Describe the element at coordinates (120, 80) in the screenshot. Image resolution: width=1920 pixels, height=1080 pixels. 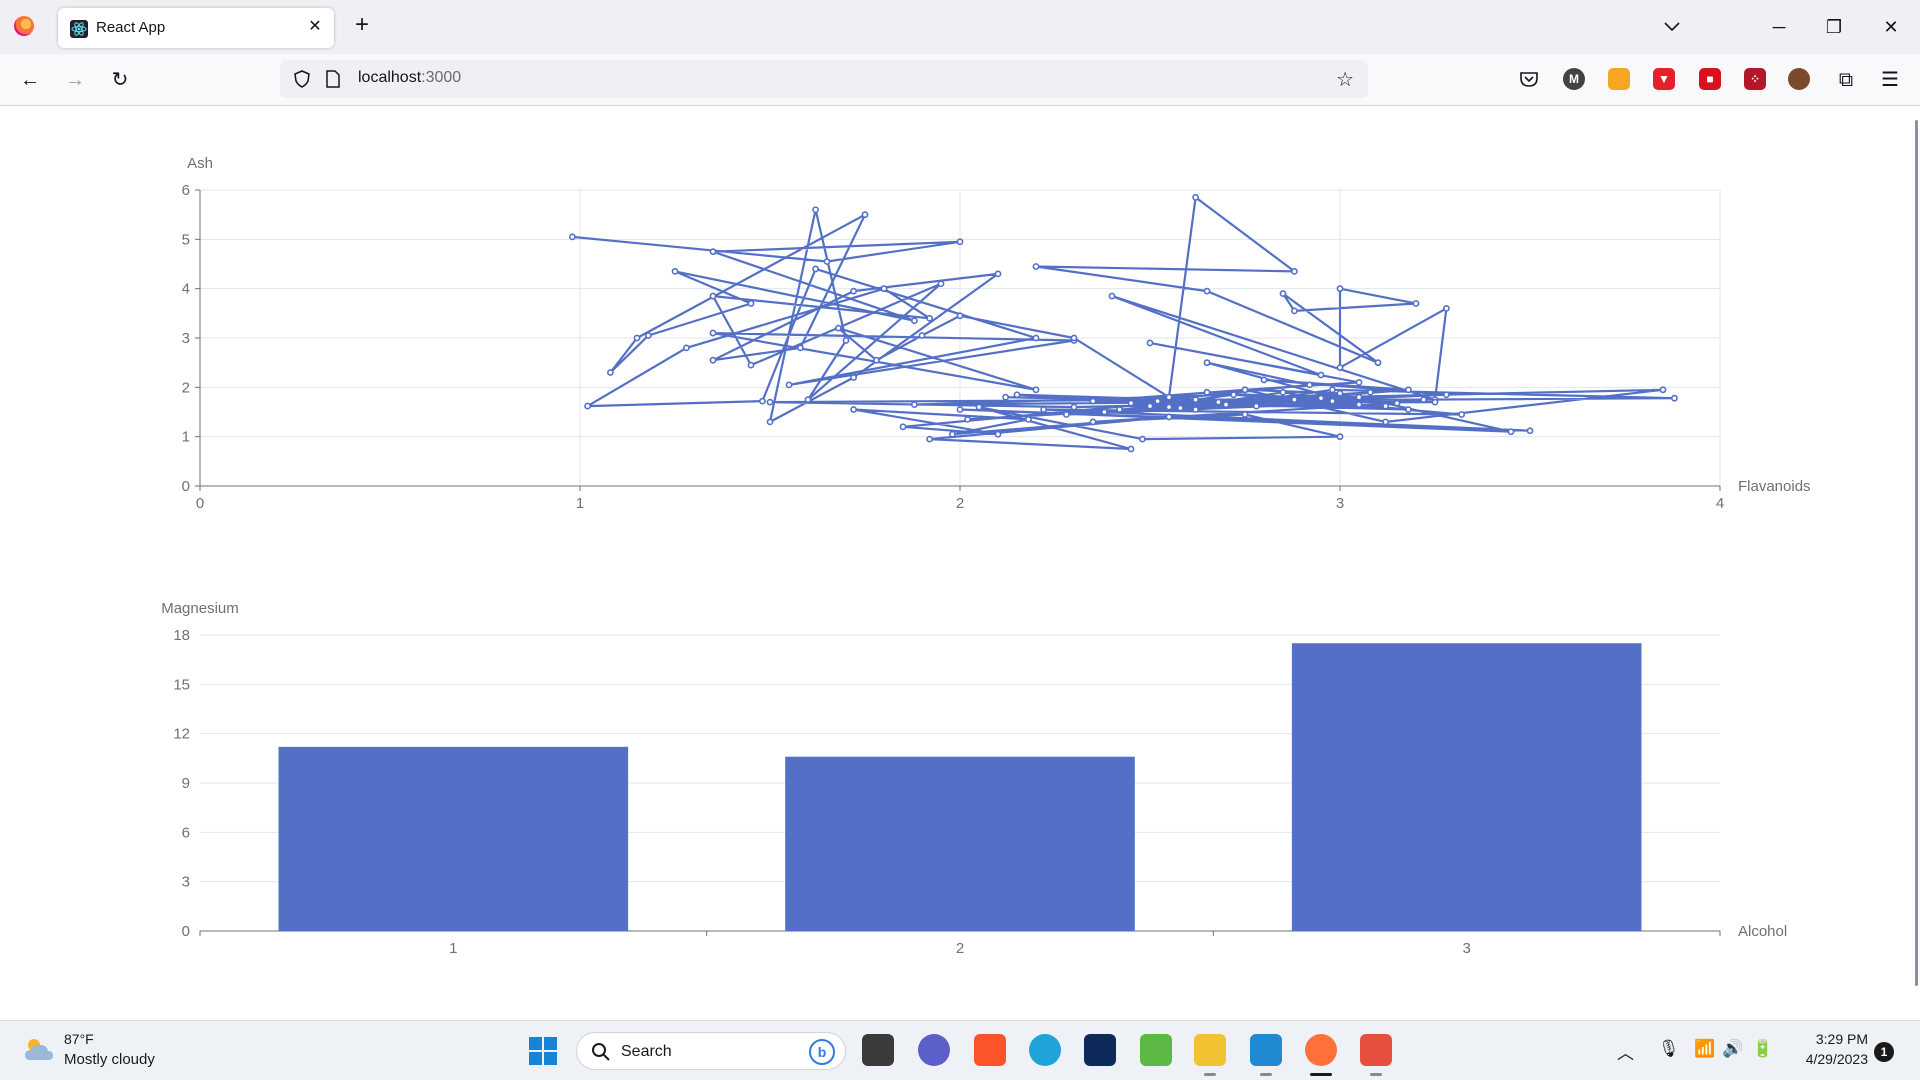
I see `reload-icon: ↻` at that location.